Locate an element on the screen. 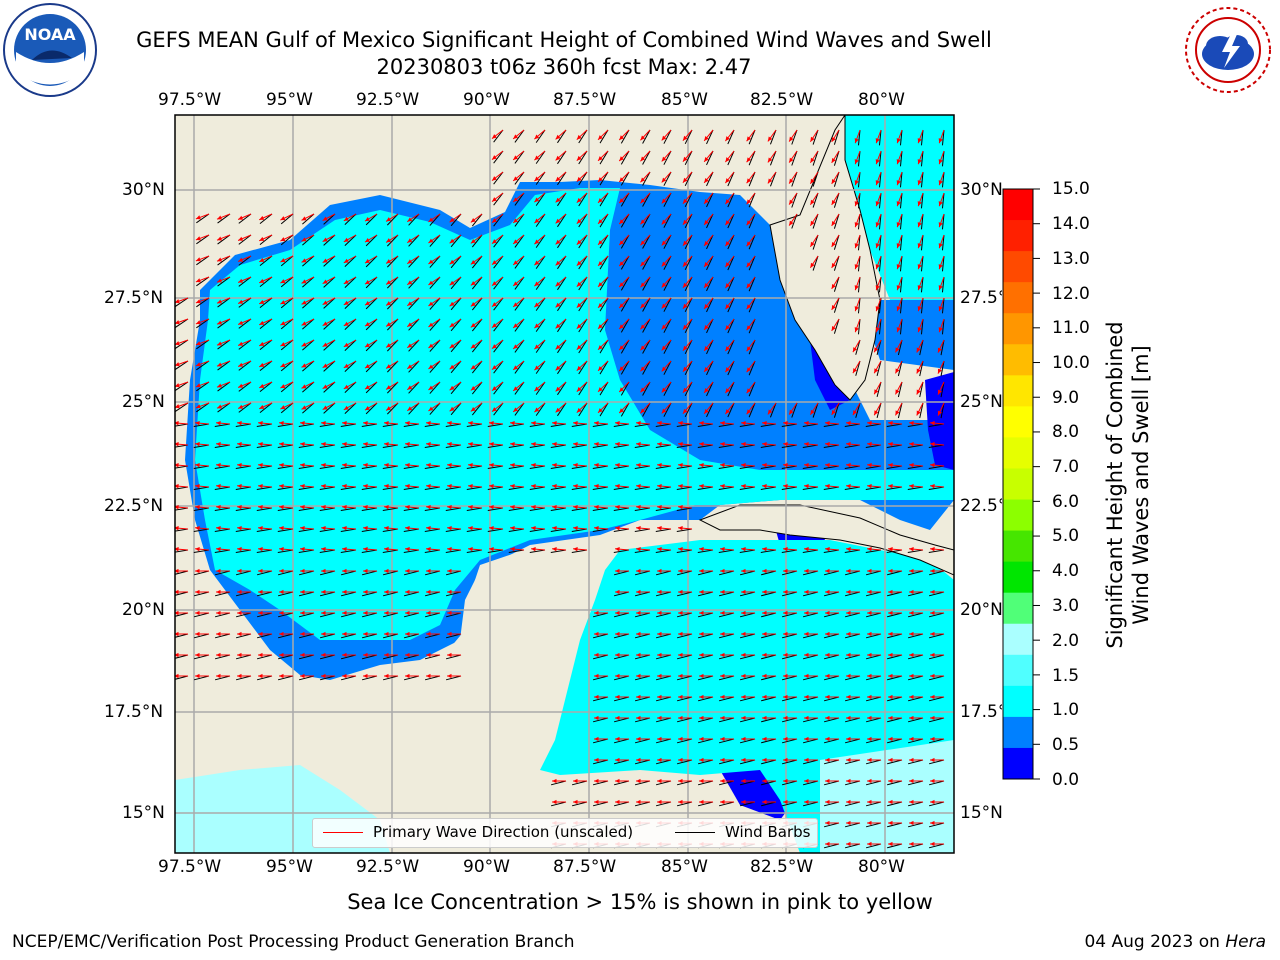 This screenshot has height=960, width=1280. colorbar-segment is located at coordinates (1018, 298).